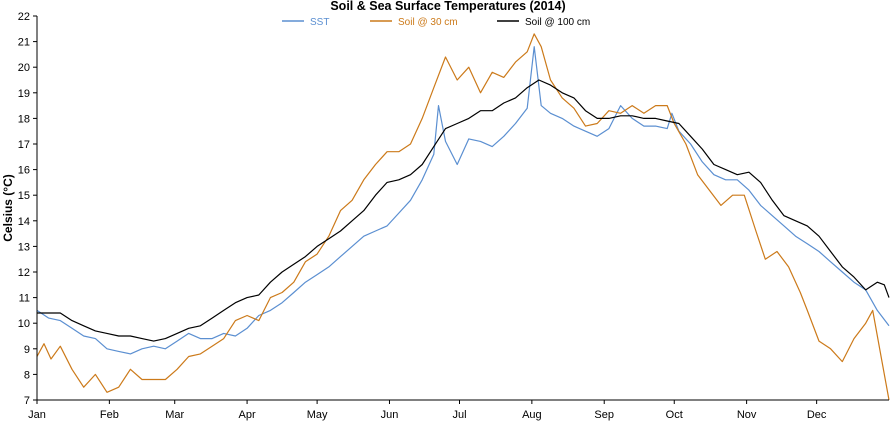  I want to click on x-tick-label-jun: Jun, so click(390, 415).